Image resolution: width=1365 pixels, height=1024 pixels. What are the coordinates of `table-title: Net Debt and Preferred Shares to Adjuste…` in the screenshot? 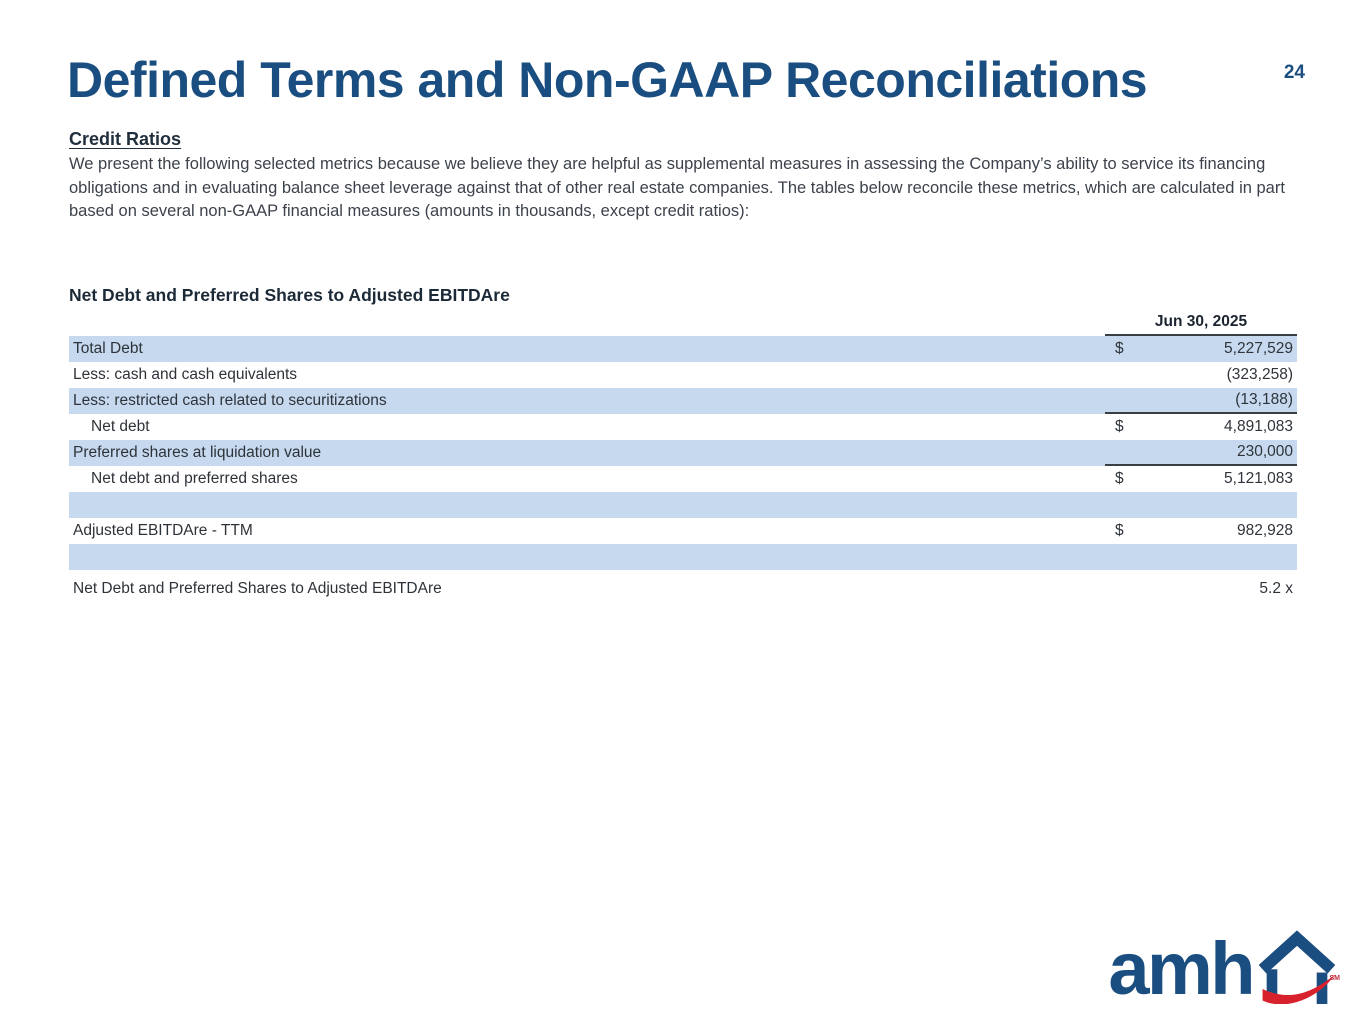 It's located at (289, 295).